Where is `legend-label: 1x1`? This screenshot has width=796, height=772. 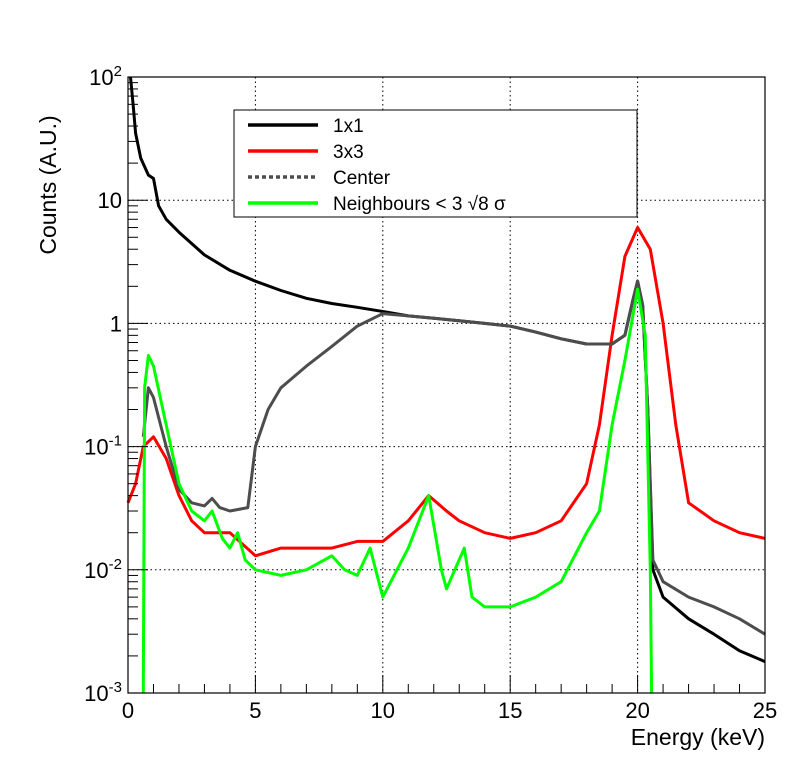
legend-label: 1x1 is located at coordinates (348, 126).